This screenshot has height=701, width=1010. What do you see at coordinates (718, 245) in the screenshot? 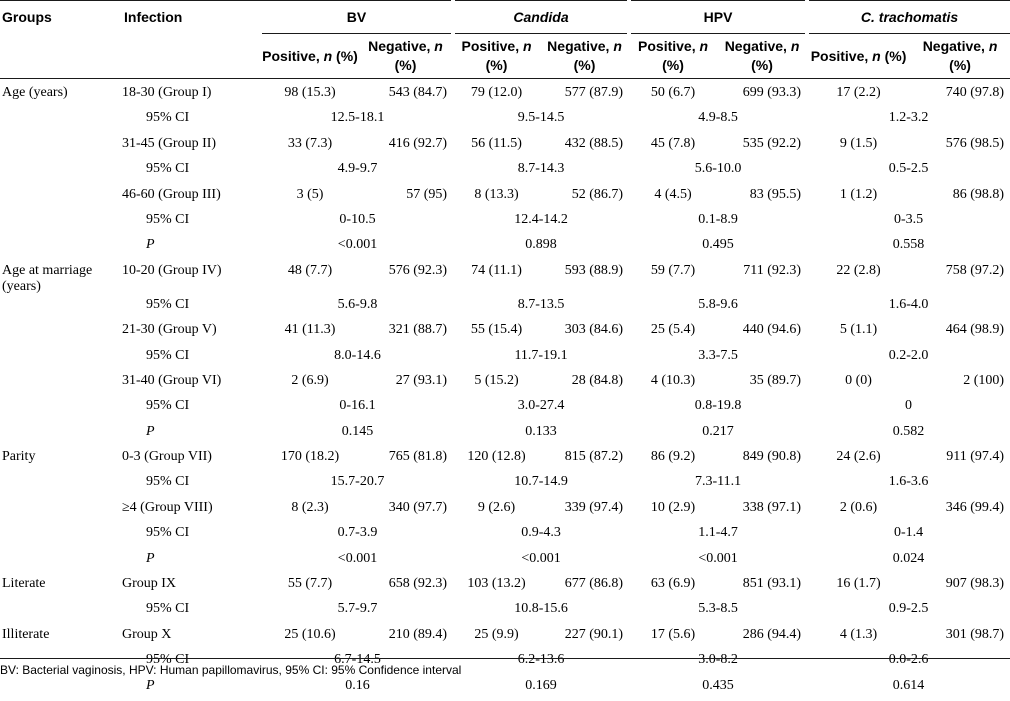
I see `p-value-cell: 0.495` at bounding box center [718, 245].